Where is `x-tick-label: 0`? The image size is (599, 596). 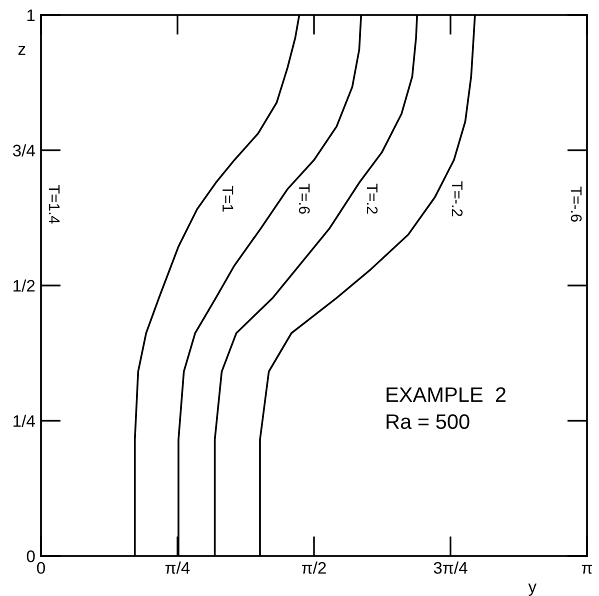 x-tick-label: 0 is located at coordinates (41, 568).